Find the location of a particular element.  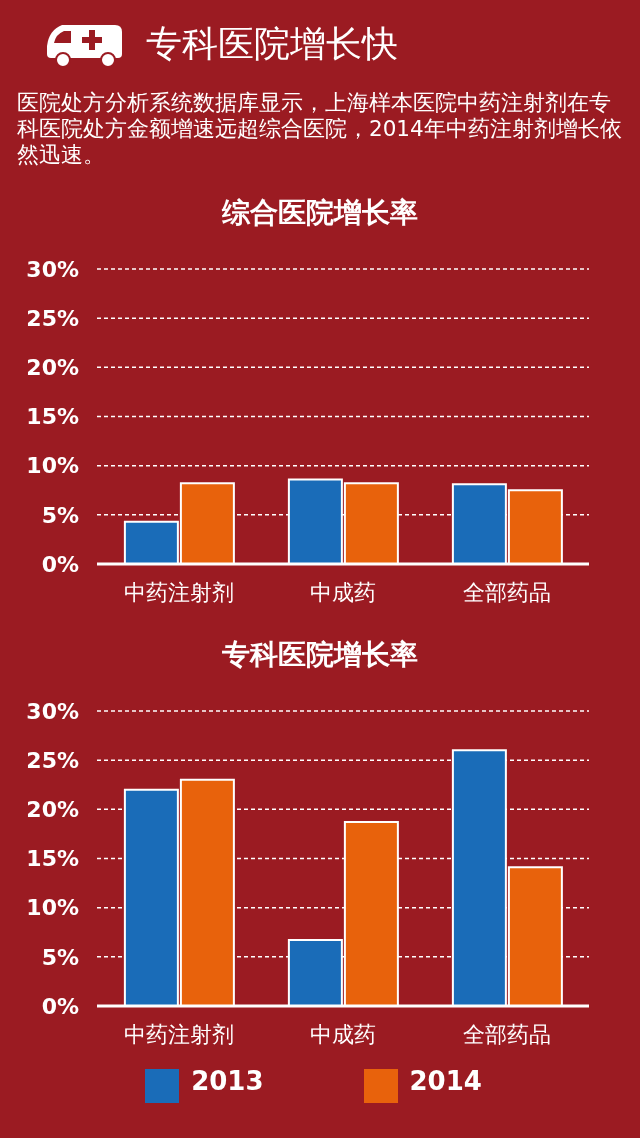

legend-label: 2013 is located at coordinates (227, 1081).